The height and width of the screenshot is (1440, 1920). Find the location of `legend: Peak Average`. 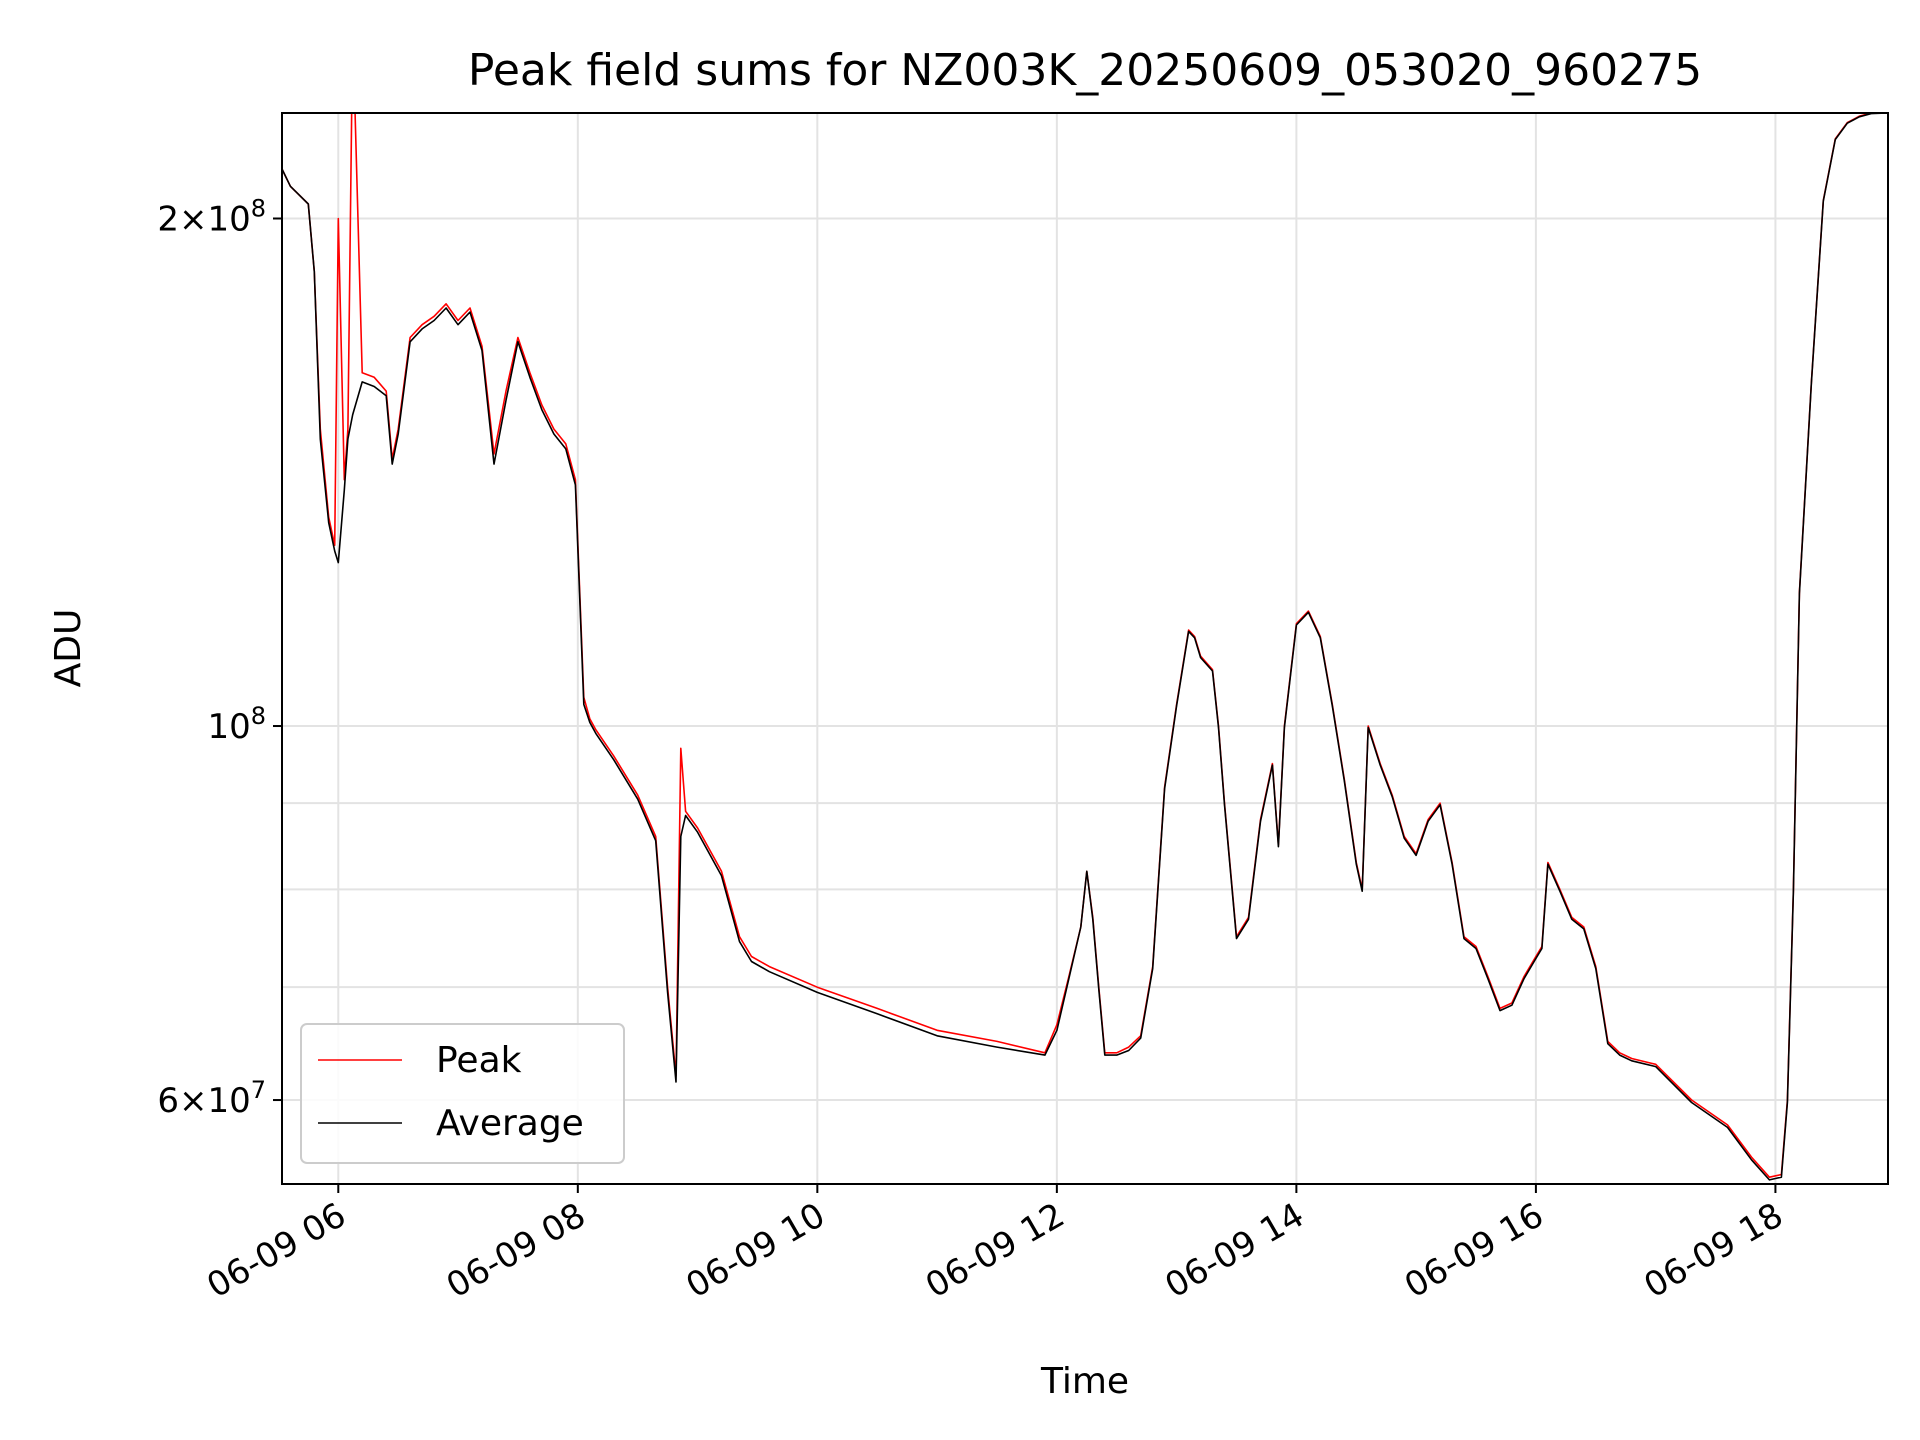

legend: Peak Average is located at coordinates (462, 1093).